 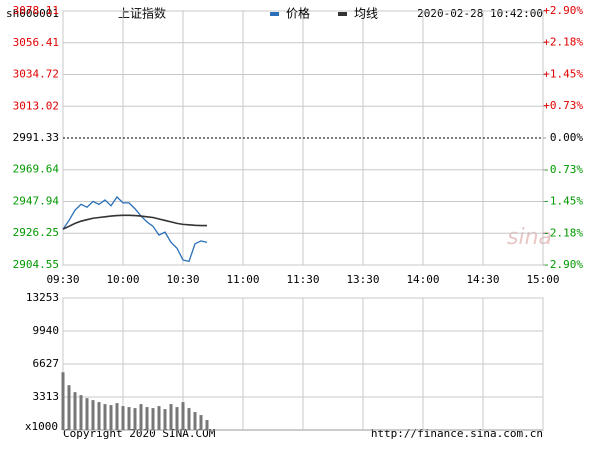 What do you see at coordinates (36, 10) in the screenshot?
I see `y-tick-label: 3078.11` at bounding box center [36, 10].